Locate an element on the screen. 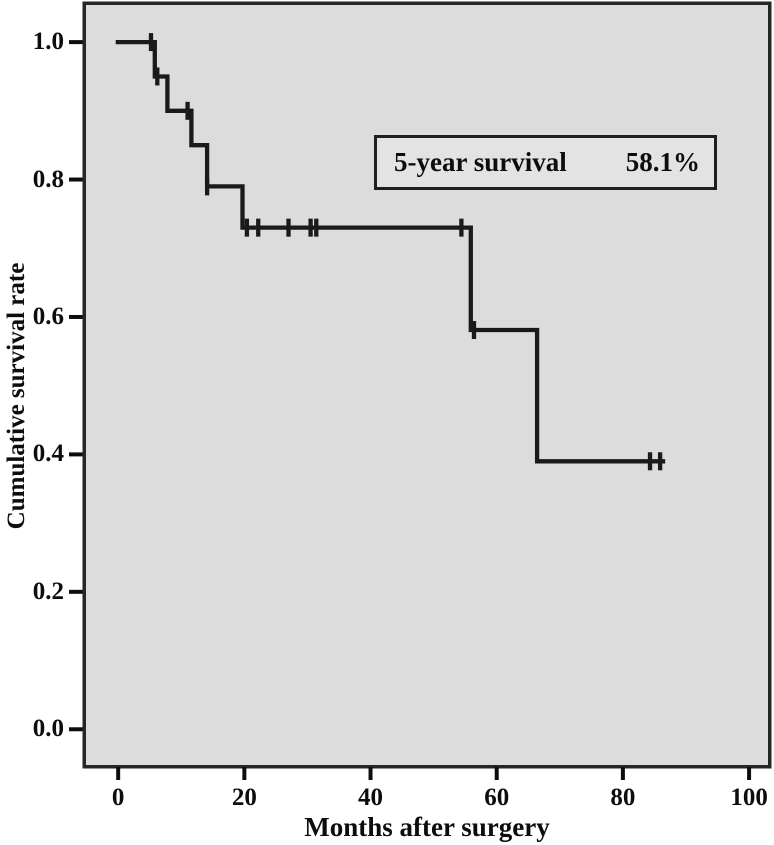 The width and height of the screenshot is (774, 845). annotation-value: 58.1% is located at coordinates (662, 162).